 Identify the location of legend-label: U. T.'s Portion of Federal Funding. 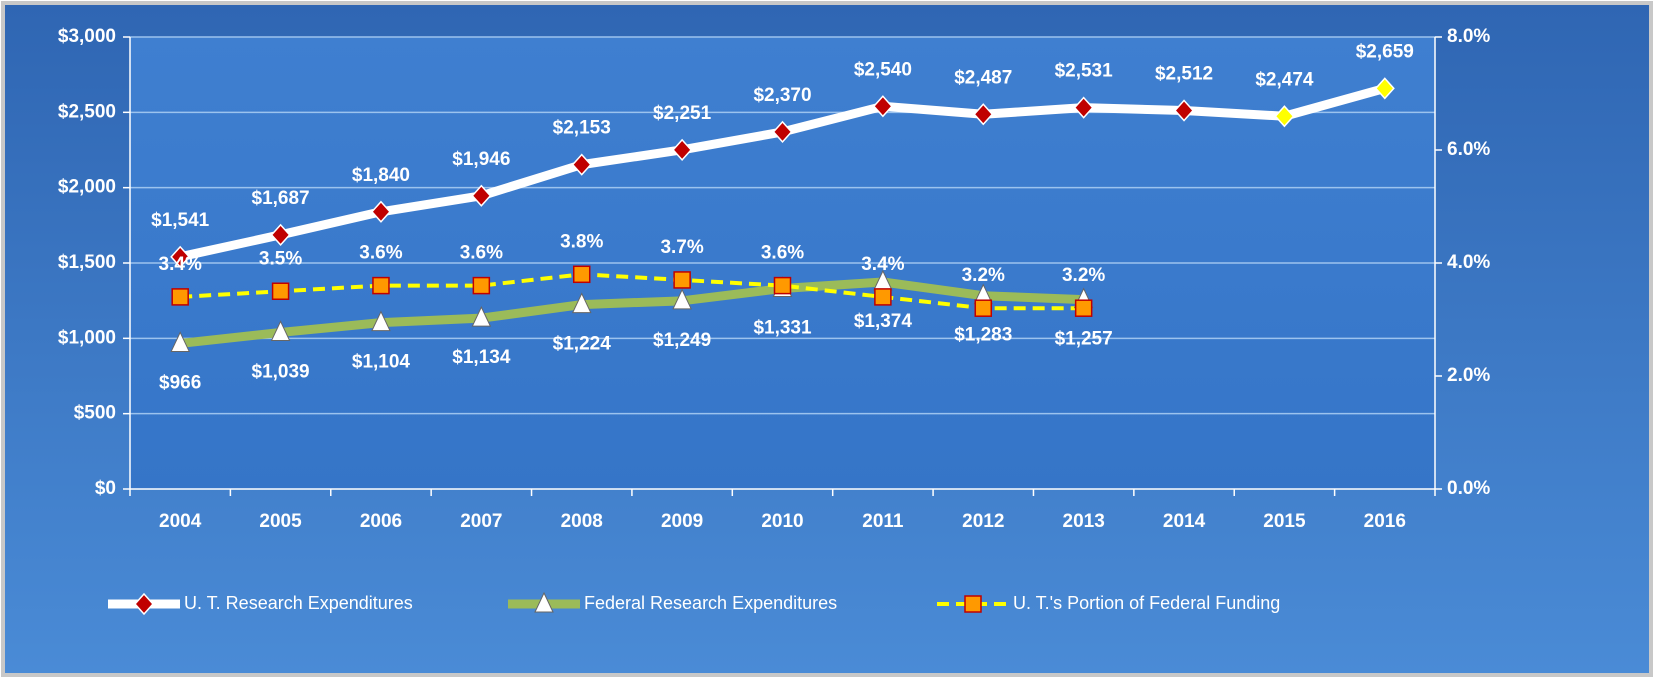
(1146, 603).